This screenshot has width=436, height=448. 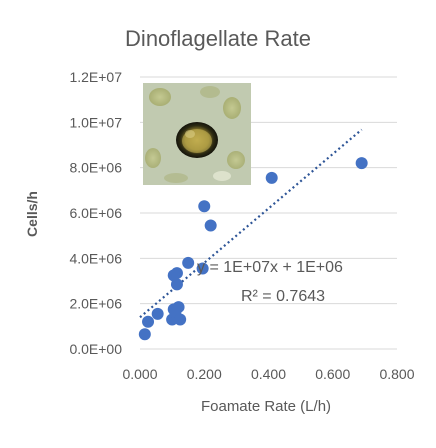 I want to click on chart-title: Dinoflagellate Rate, so click(x=218, y=38).